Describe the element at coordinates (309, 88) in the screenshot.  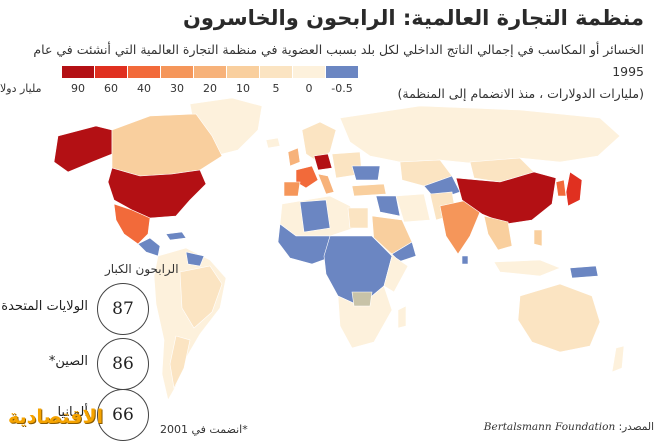
I see `legend-label: 0` at that location.